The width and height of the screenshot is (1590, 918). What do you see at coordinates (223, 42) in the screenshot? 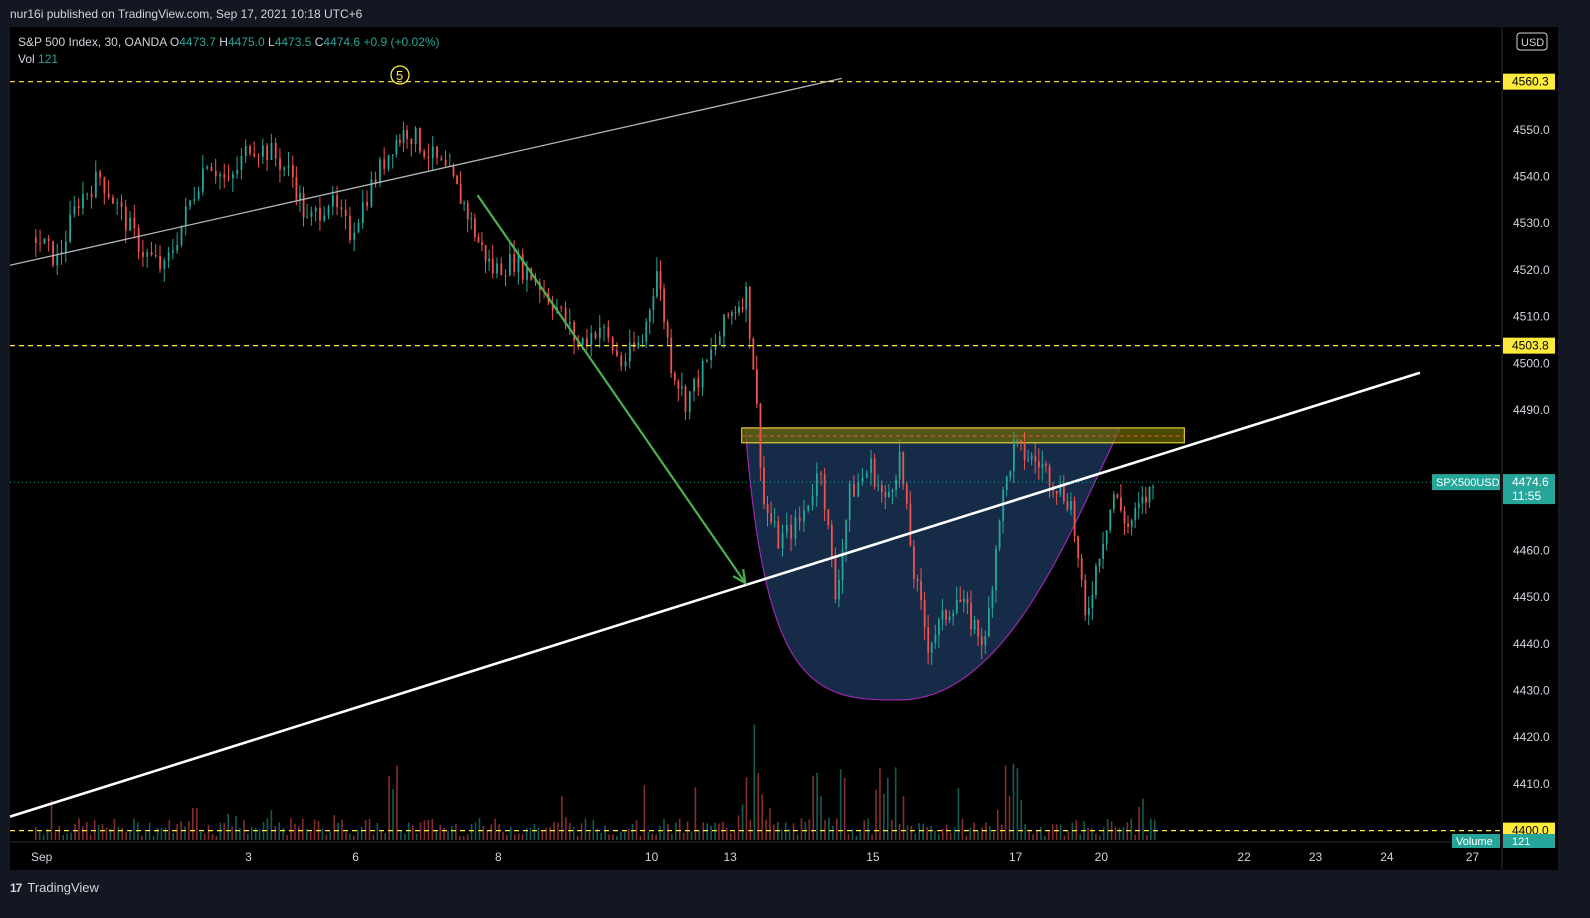
I see `high-label: H` at bounding box center [223, 42].